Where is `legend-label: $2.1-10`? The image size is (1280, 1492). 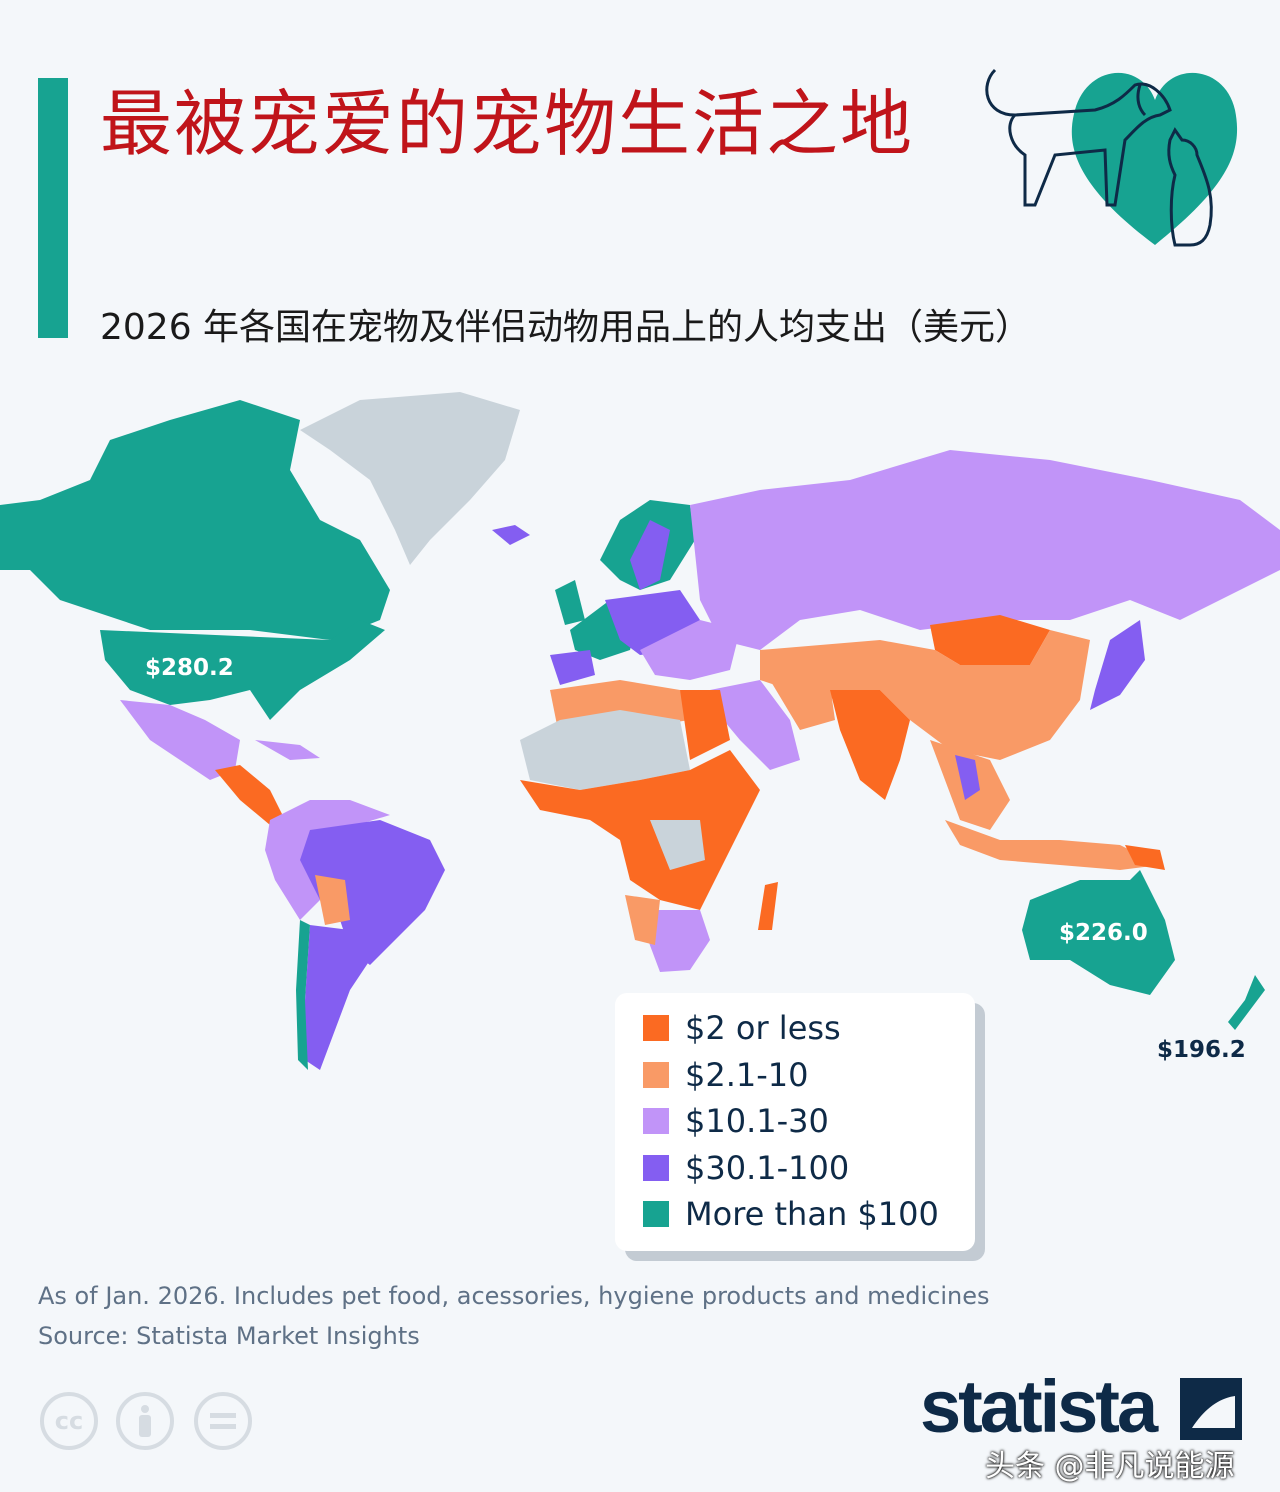 legend-label: $2.1-10 is located at coordinates (747, 1075).